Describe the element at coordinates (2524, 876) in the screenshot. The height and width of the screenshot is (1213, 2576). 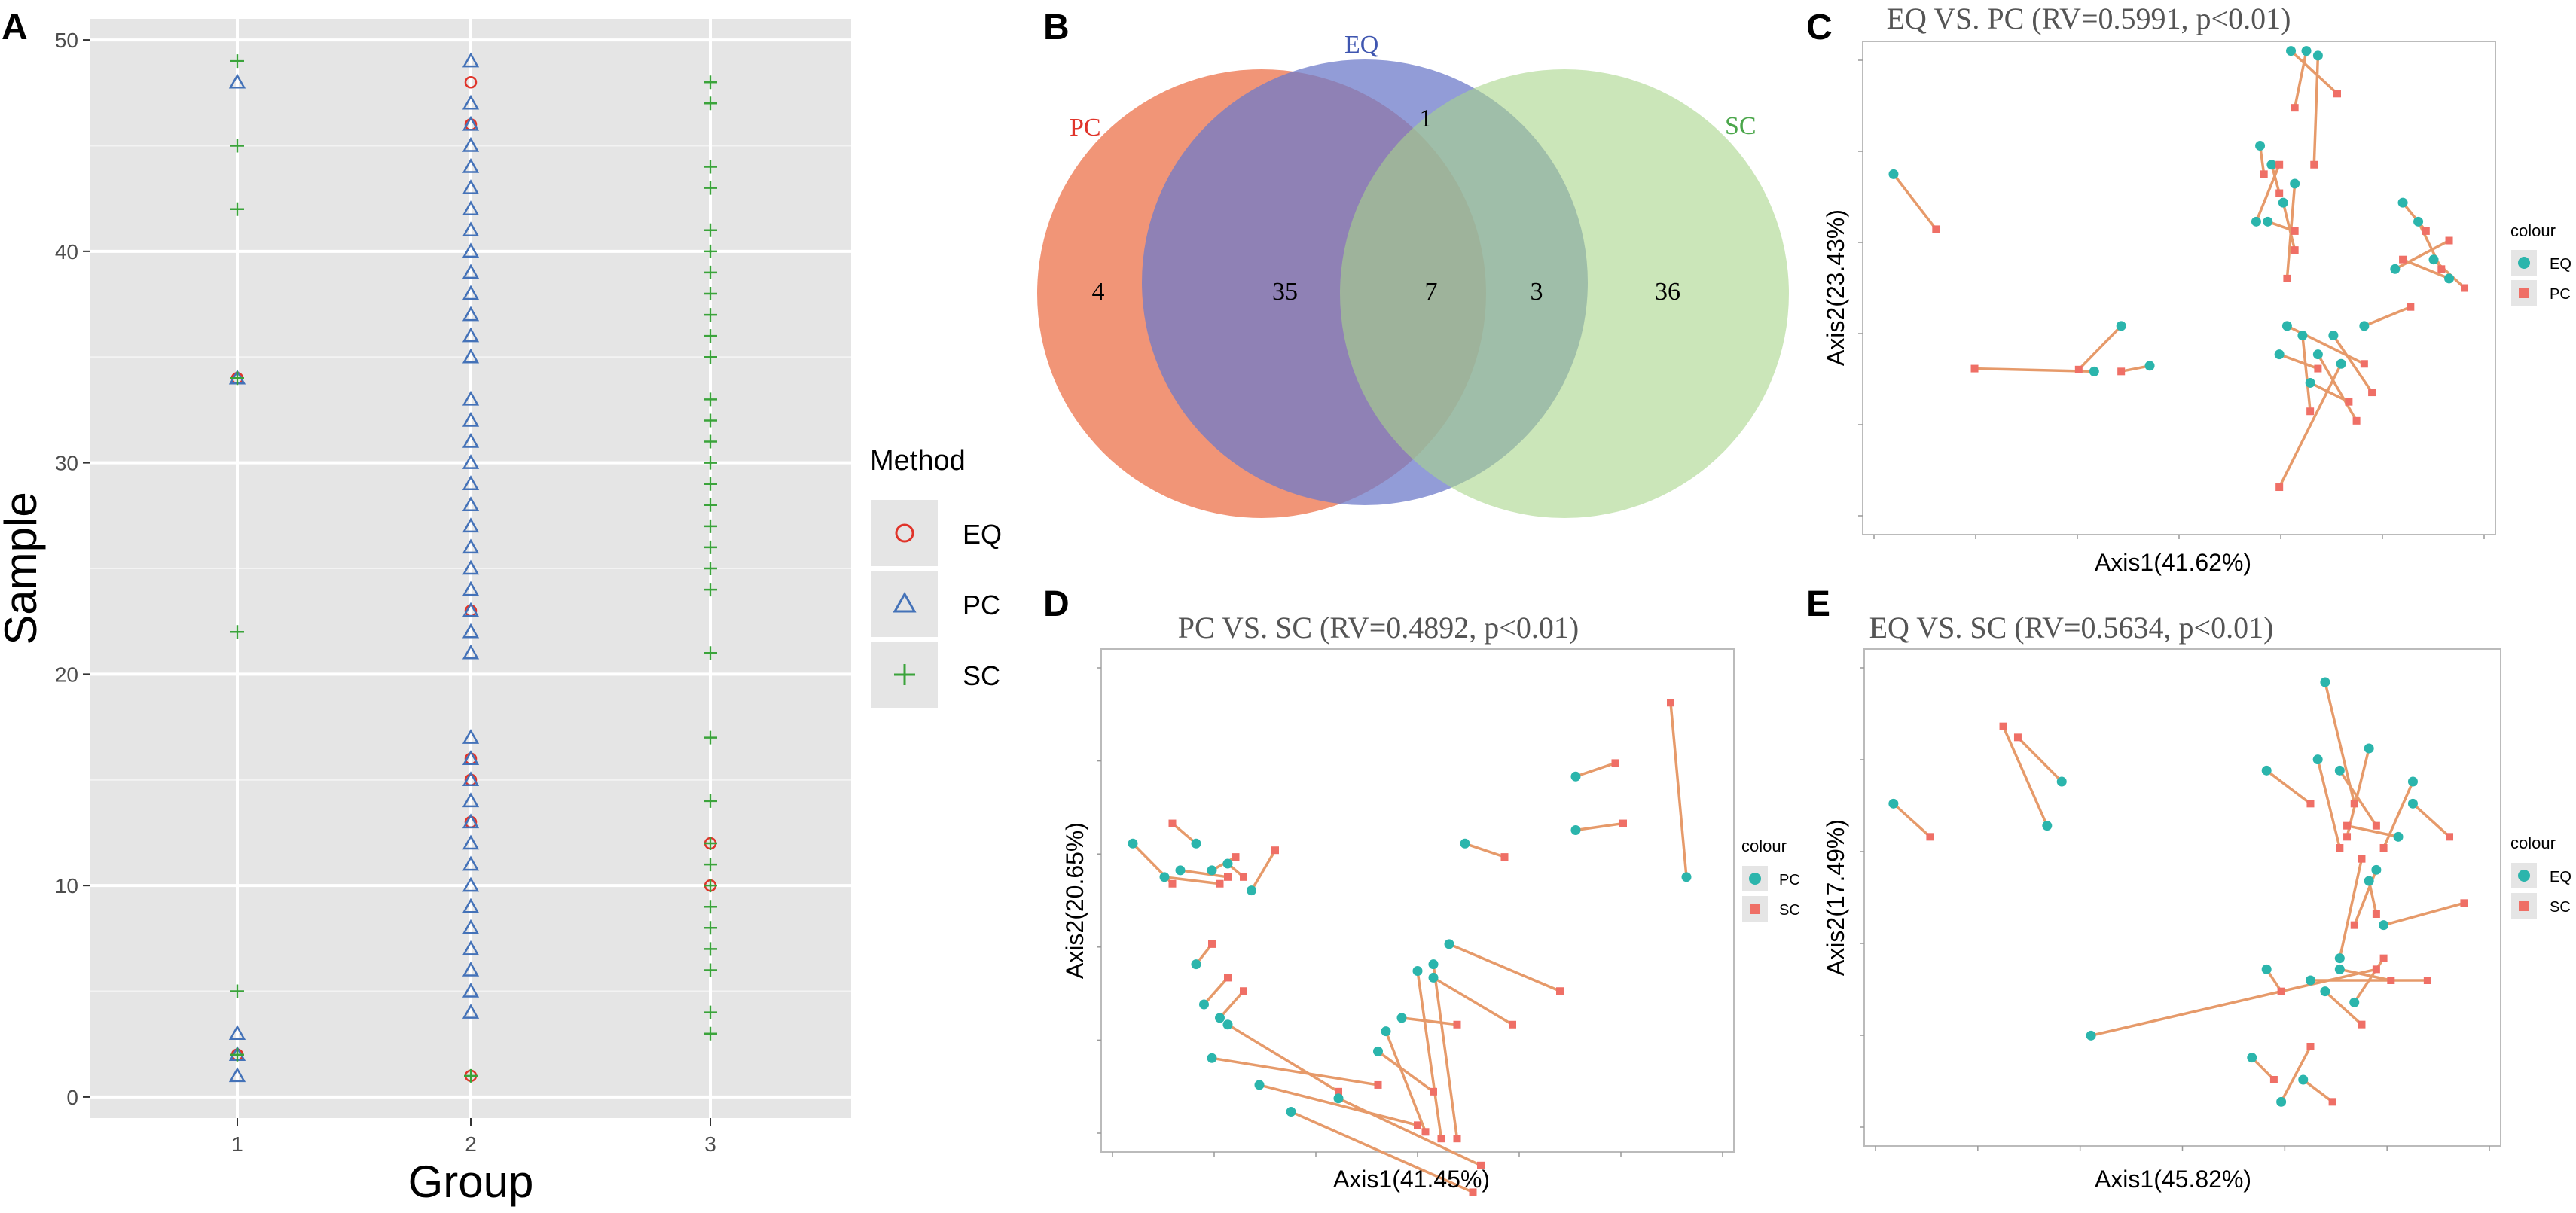
I see `panel-e-legend-eq-dot-icon` at that location.